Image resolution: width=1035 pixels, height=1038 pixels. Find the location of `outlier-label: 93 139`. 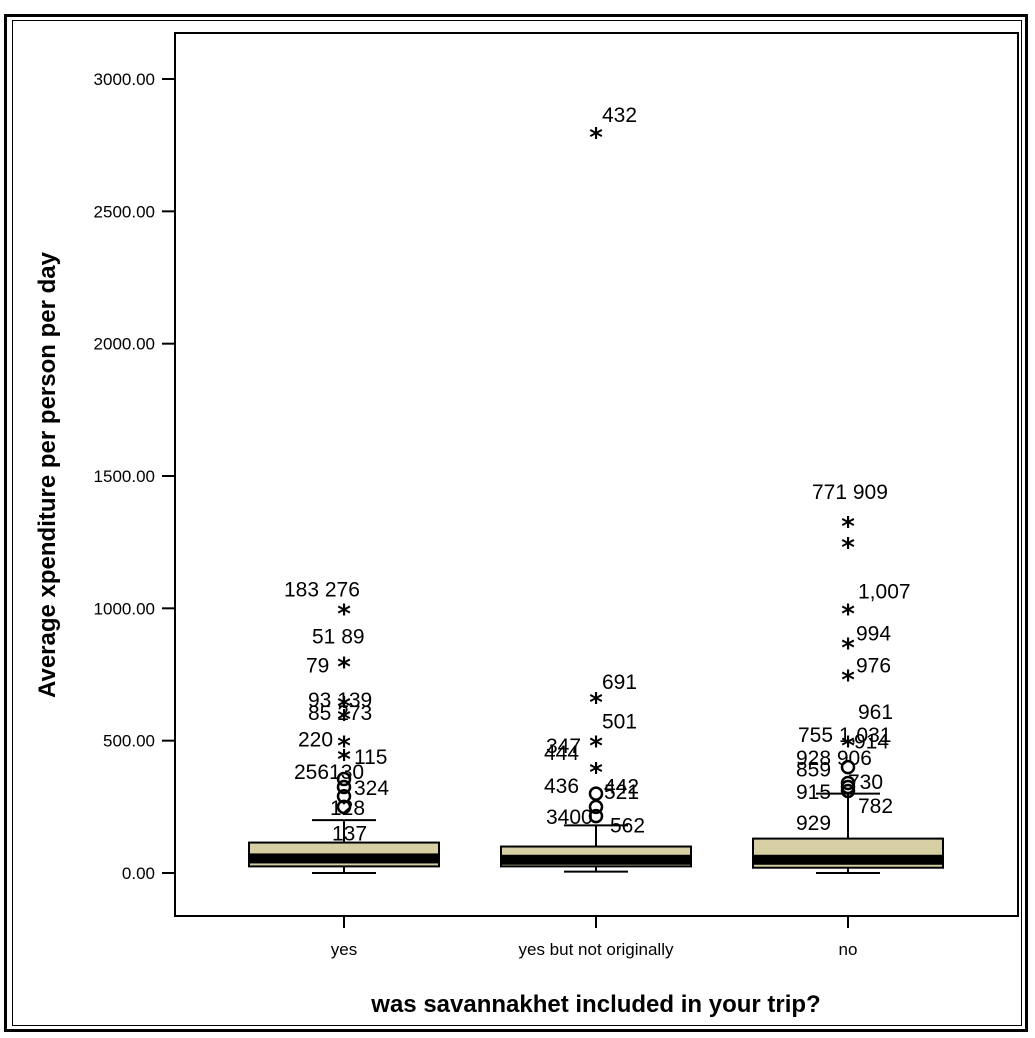

outlier-label: 93 139 is located at coordinates (340, 700).